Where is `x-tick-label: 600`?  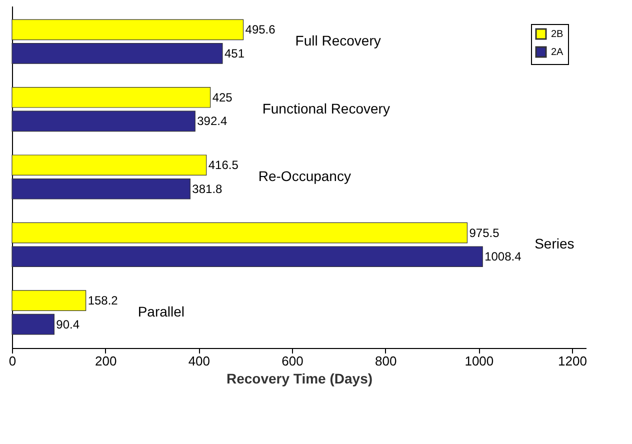 x-tick-label: 600 is located at coordinates (293, 361).